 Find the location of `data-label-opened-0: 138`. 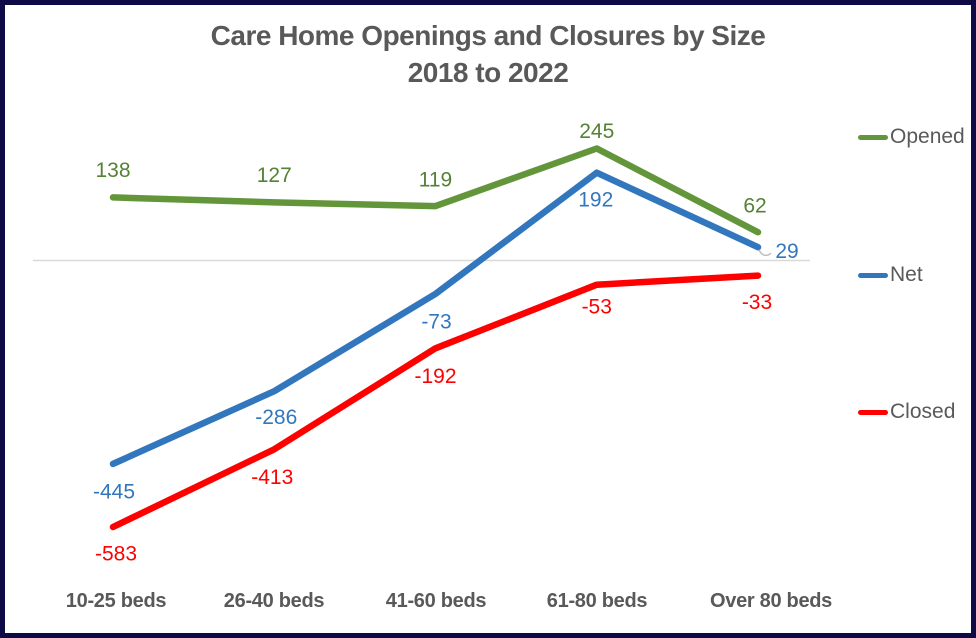

data-label-opened-0: 138 is located at coordinates (112, 170).